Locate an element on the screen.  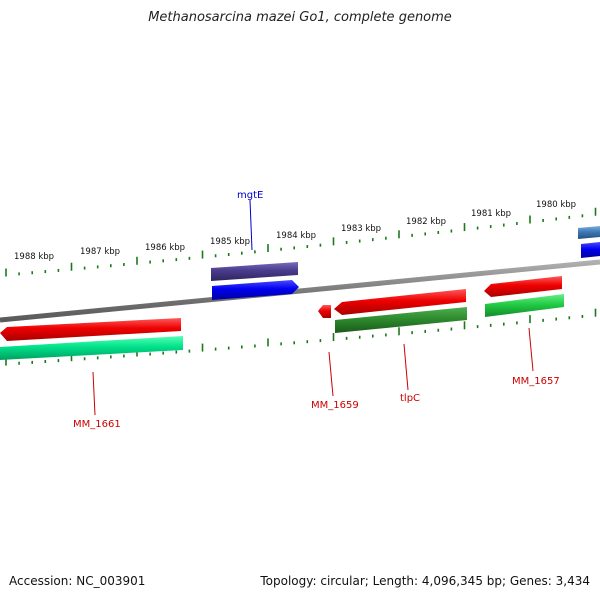
leader-mm1659 is located at coordinates (331, 374).